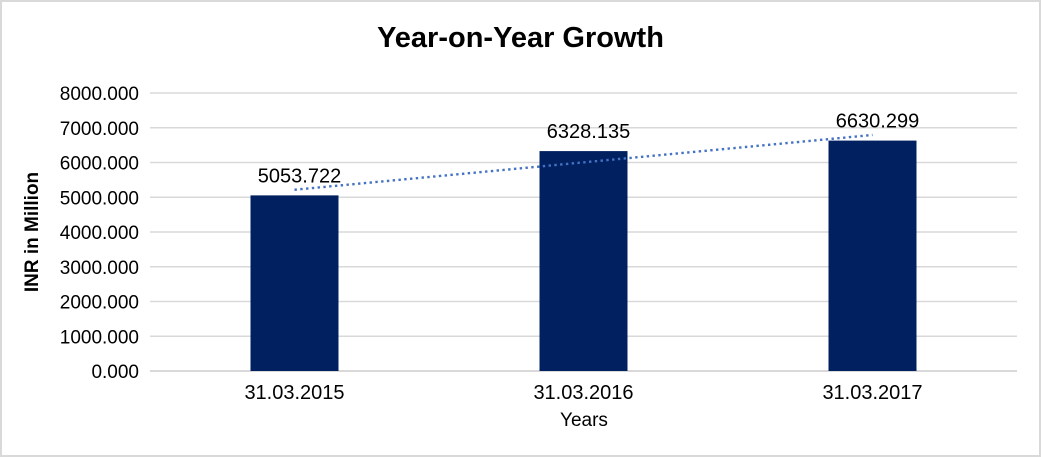 This screenshot has width=1041, height=457. What do you see at coordinates (99, 337) in the screenshot?
I see `y-tick-label: 1000.000` at bounding box center [99, 337].